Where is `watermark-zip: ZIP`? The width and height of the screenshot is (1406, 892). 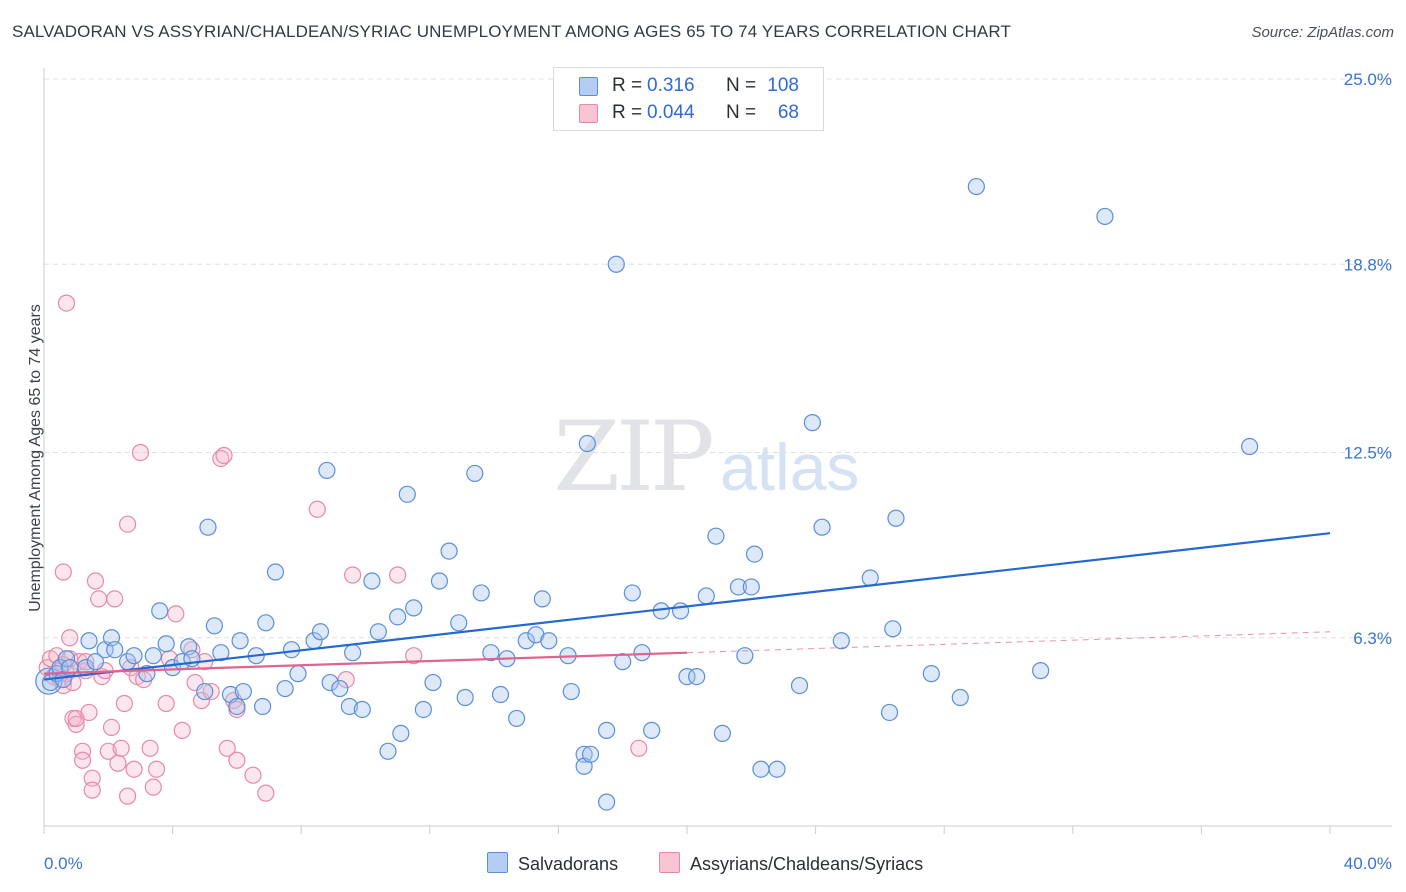 watermark-zip: ZIP is located at coordinates (632, 457).